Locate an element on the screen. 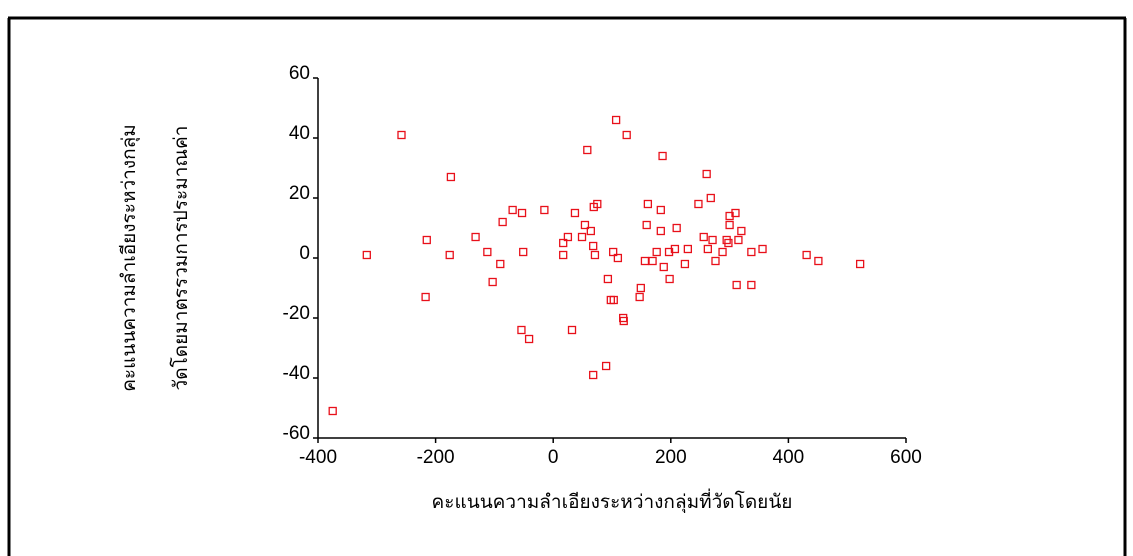 Image resolution: width=1133 pixels, height=556 pixels. y-tick-label: -20 is located at coordinates (296, 313).